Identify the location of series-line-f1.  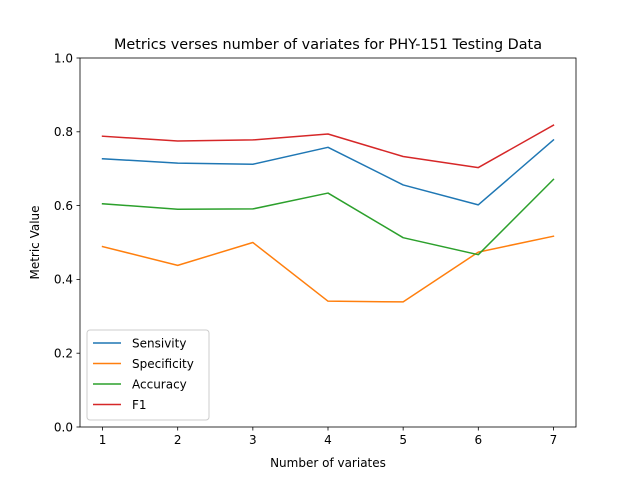
(328, 146).